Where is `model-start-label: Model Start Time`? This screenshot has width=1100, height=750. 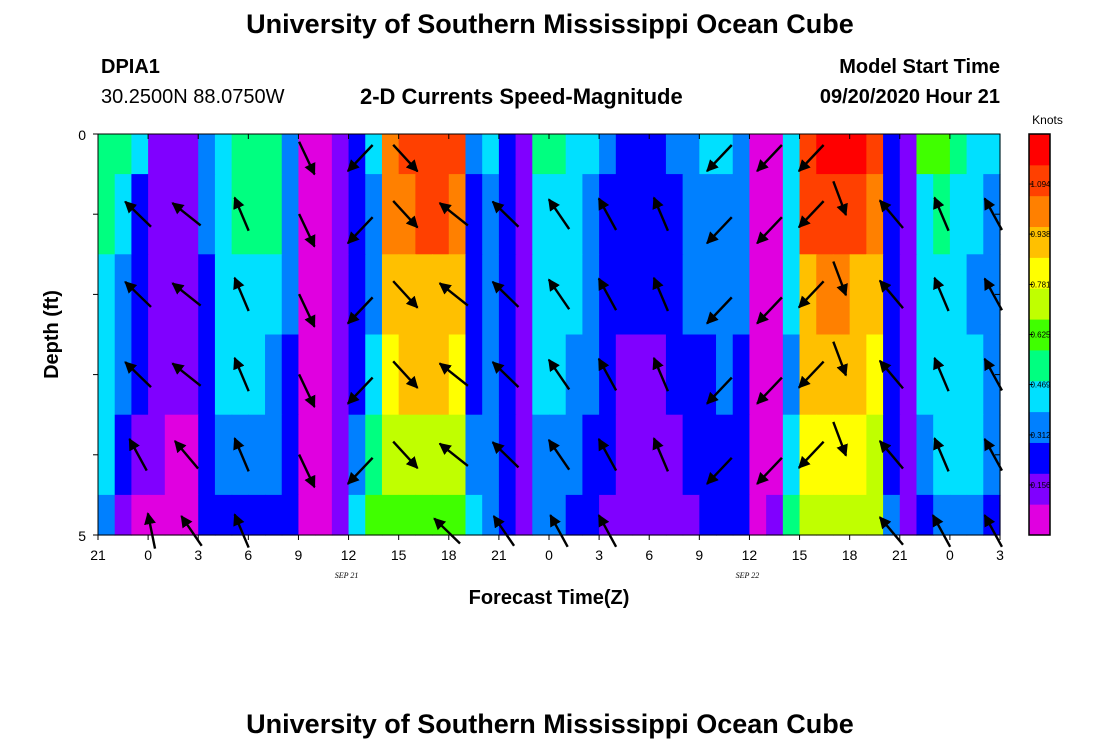
model-start-label: Model Start Time is located at coordinates (919, 67).